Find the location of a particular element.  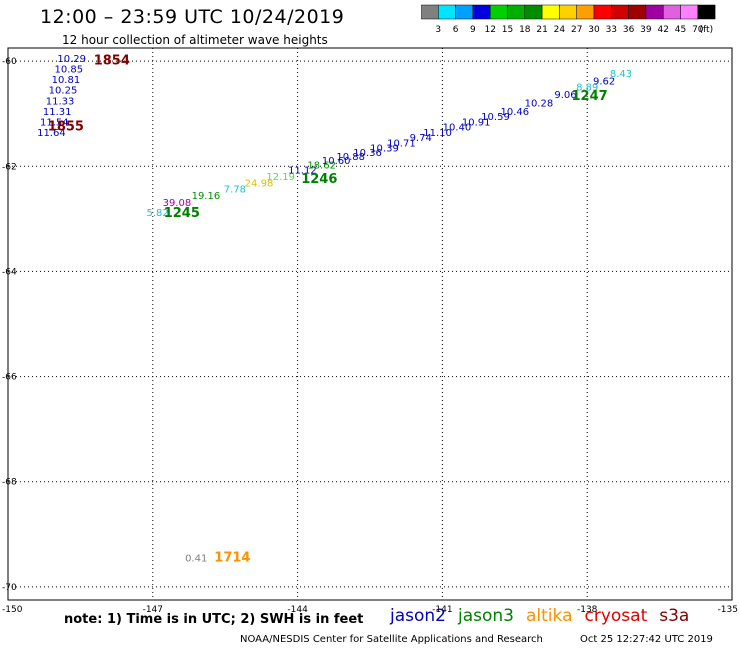

legend-swatch is located at coordinates (706, 12).